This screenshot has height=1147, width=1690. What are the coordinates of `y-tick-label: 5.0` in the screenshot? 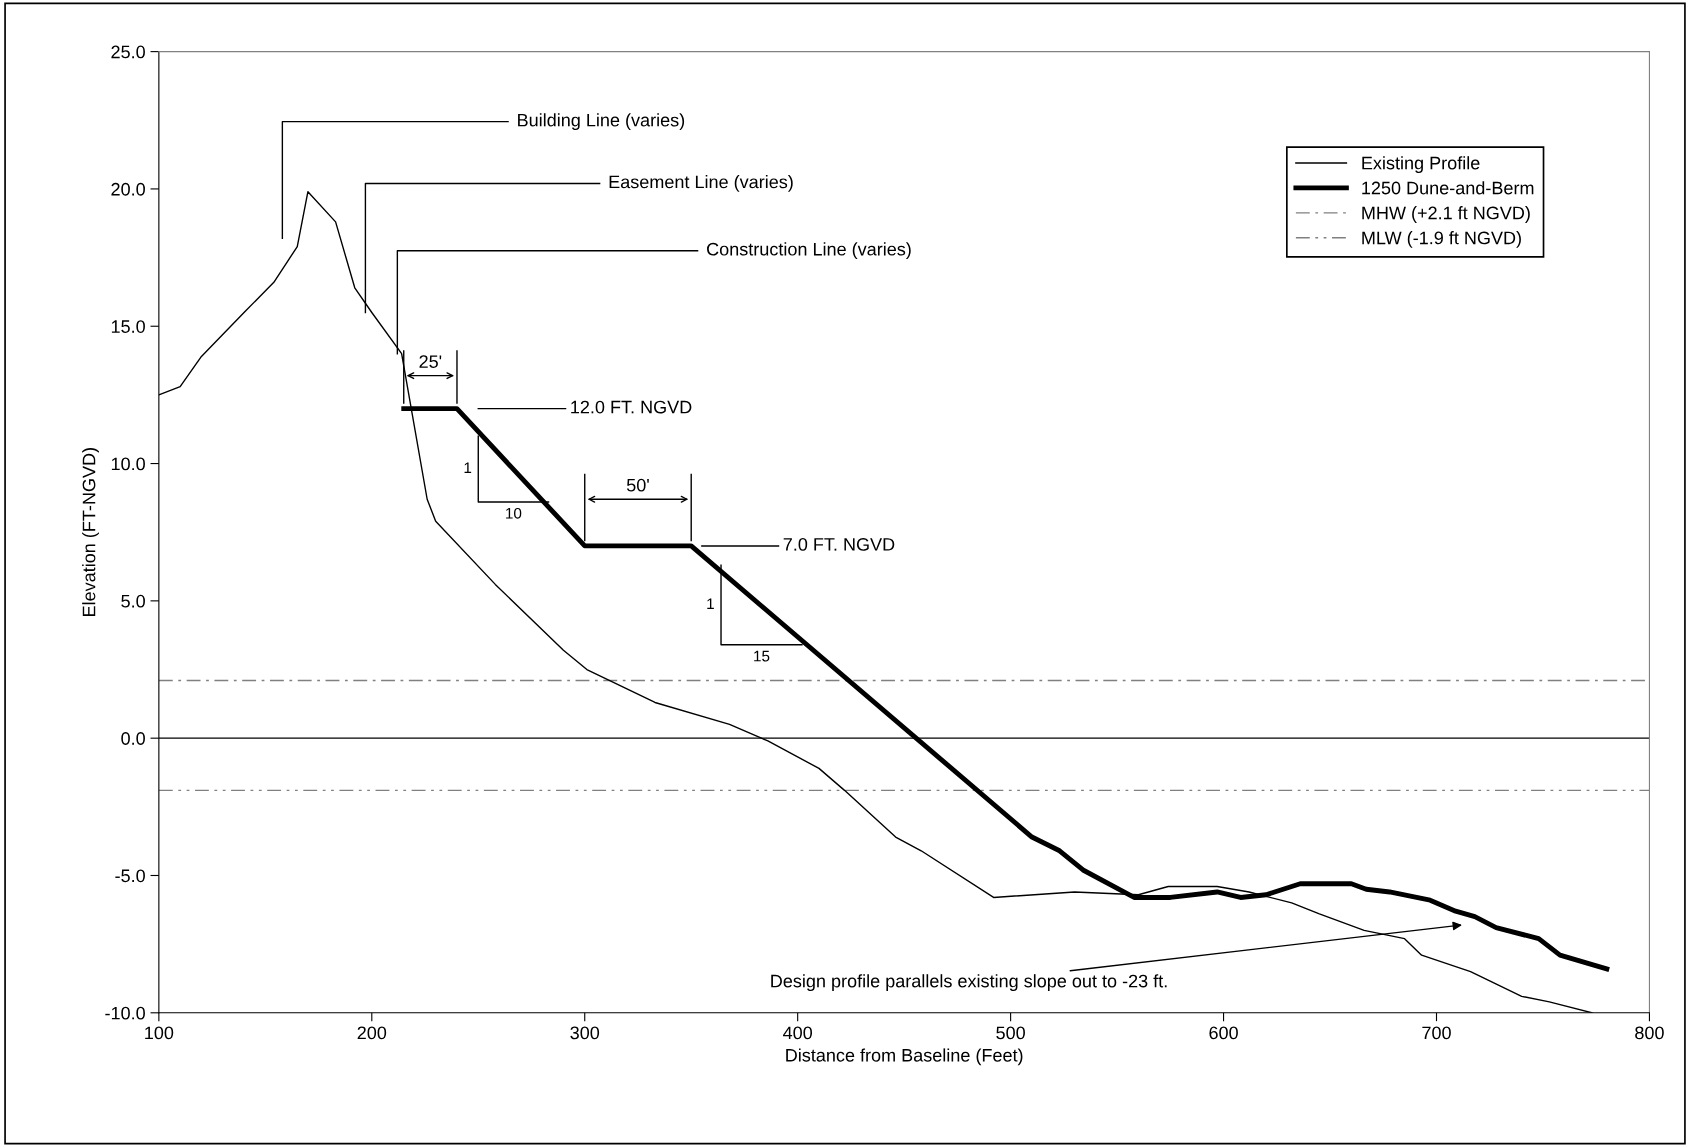 It's located at (133, 601).